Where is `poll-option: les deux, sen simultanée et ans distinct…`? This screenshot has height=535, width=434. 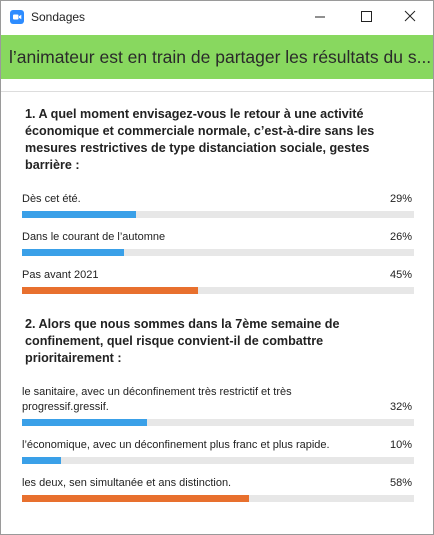
poll-option: les deux, sen simultanée et ans distinct… is located at coordinates (218, 489).